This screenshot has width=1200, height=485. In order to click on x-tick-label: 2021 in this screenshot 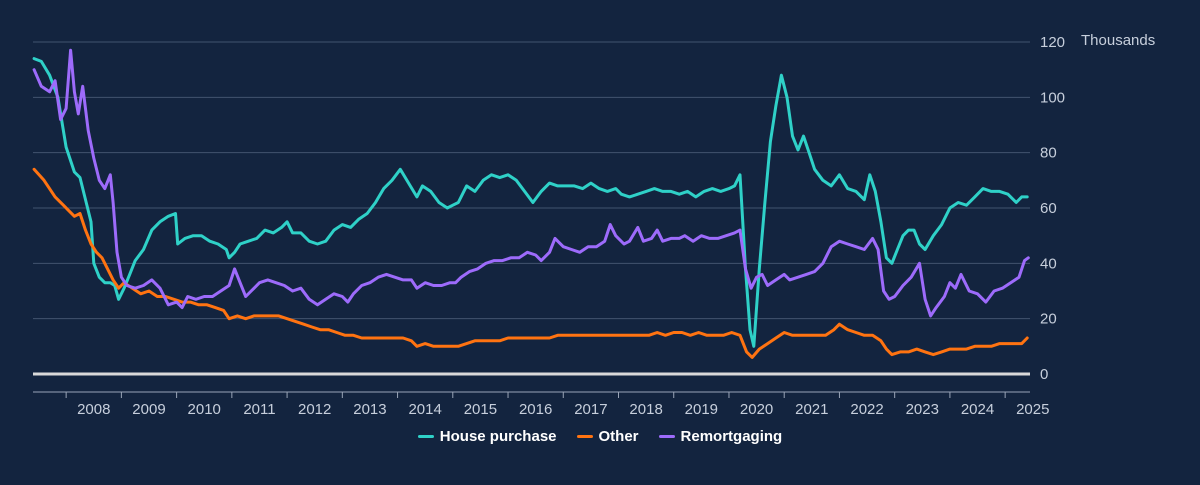, I will do `click(811, 409)`.